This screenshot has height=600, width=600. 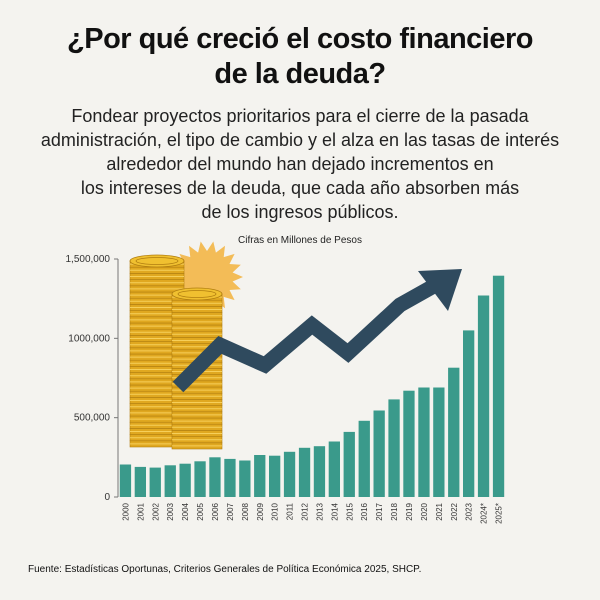 What do you see at coordinates (155, 511) in the screenshot?
I see `x-tick-label: 2002` at bounding box center [155, 511].